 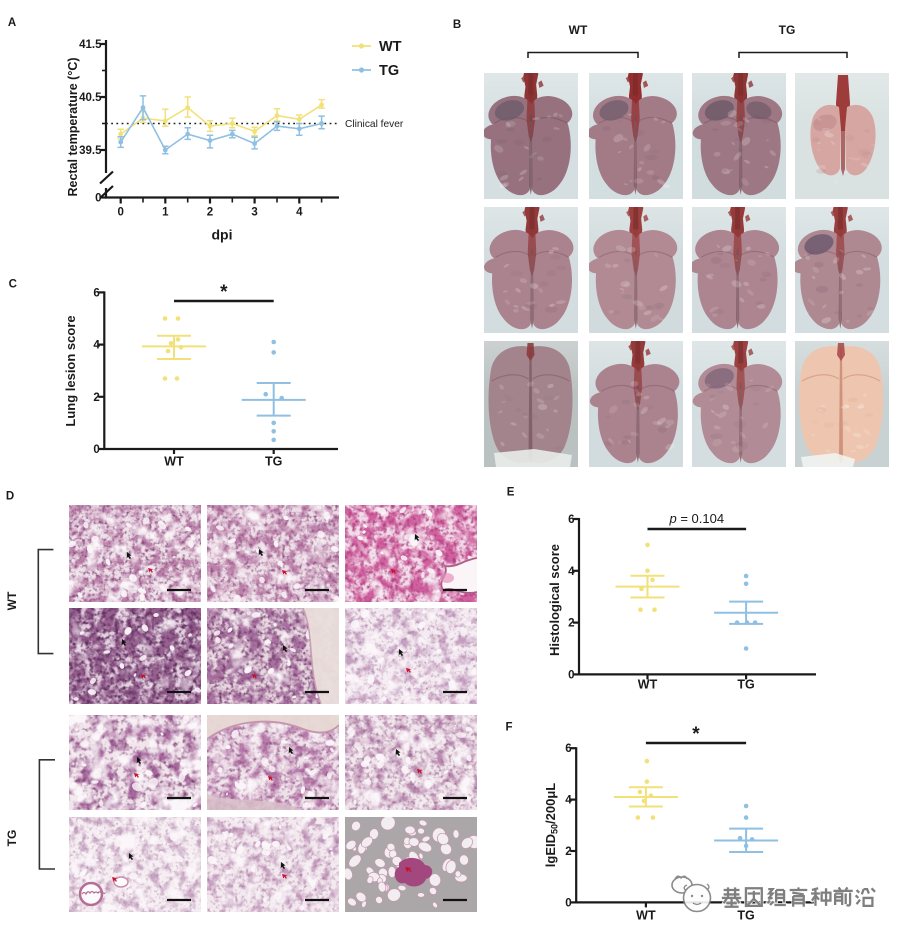 I want to click on svg-text: p = 0.104, so click(x=697, y=518).